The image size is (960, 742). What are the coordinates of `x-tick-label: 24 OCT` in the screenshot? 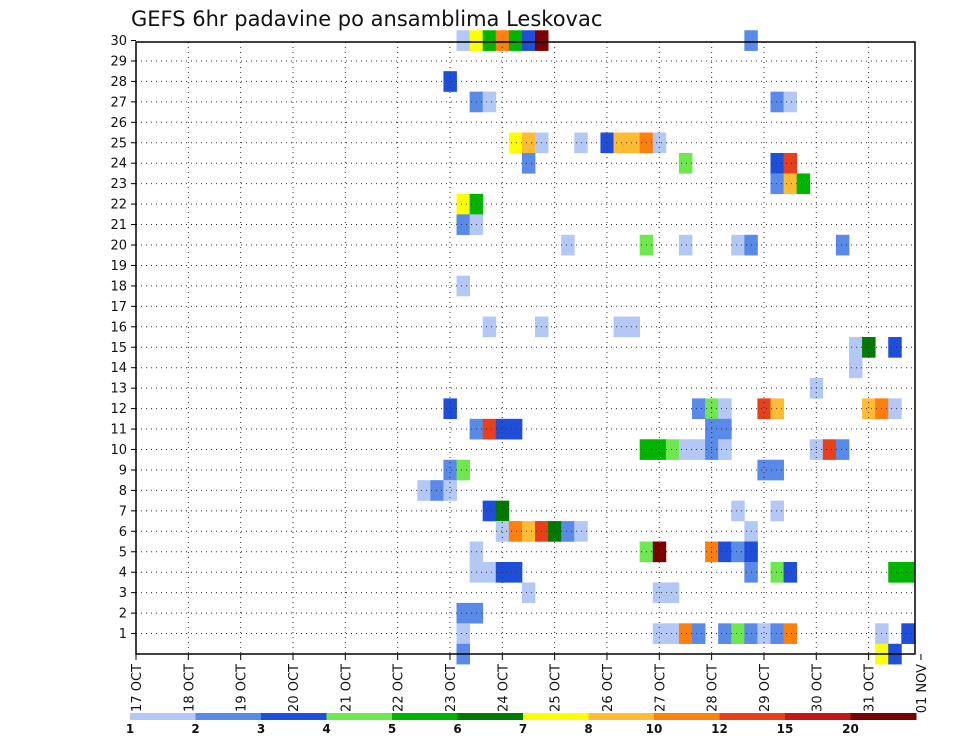 It's located at (503, 688).